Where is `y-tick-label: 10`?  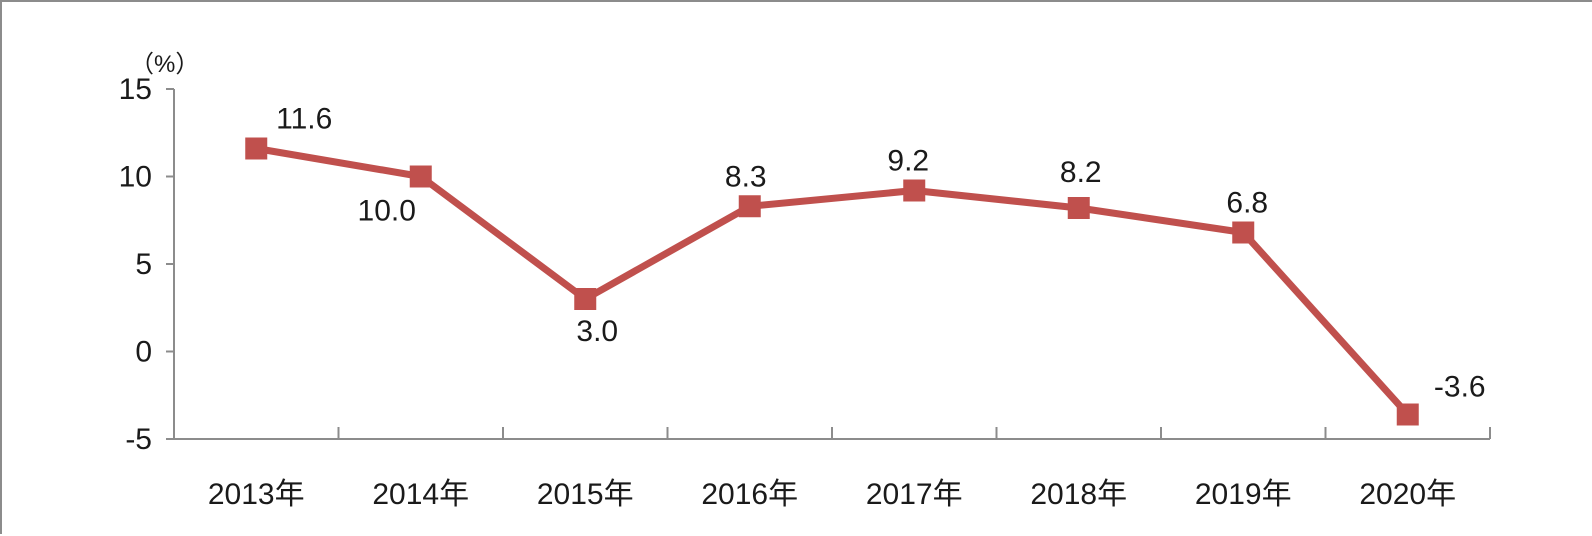 y-tick-label: 10 is located at coordinates (135, 177).